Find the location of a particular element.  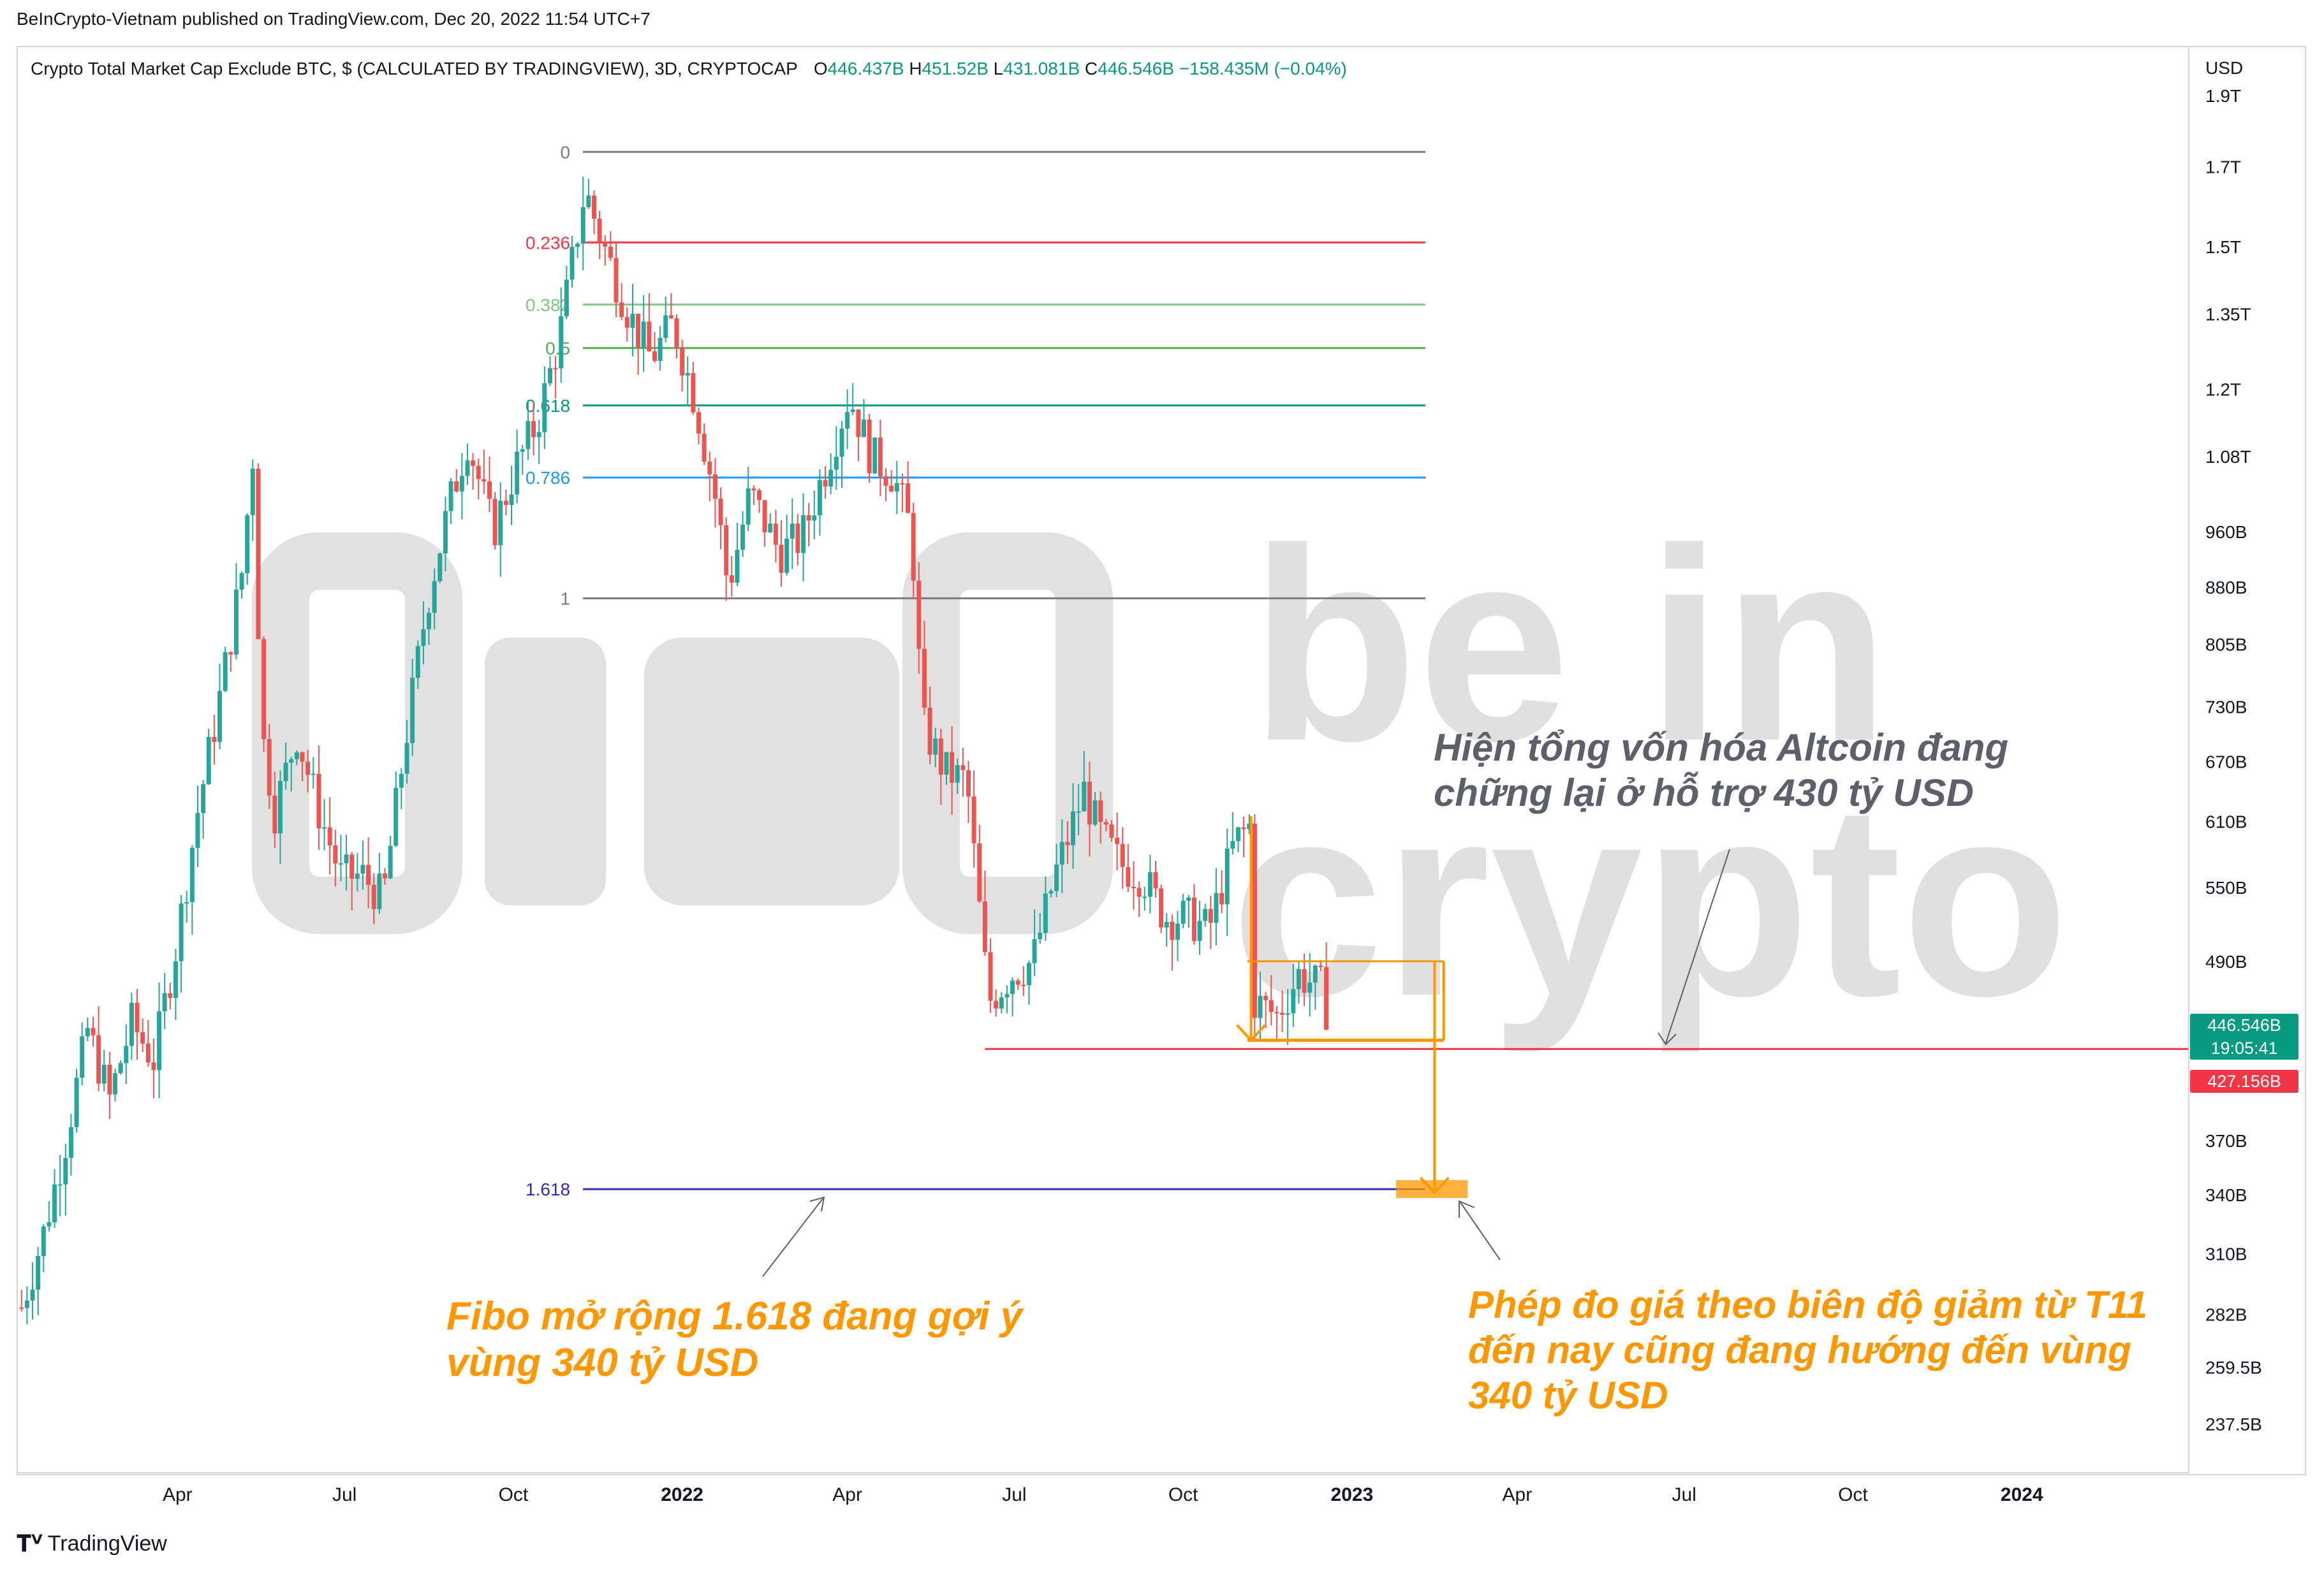

target-zone is located at coordinates (1432, 1189).